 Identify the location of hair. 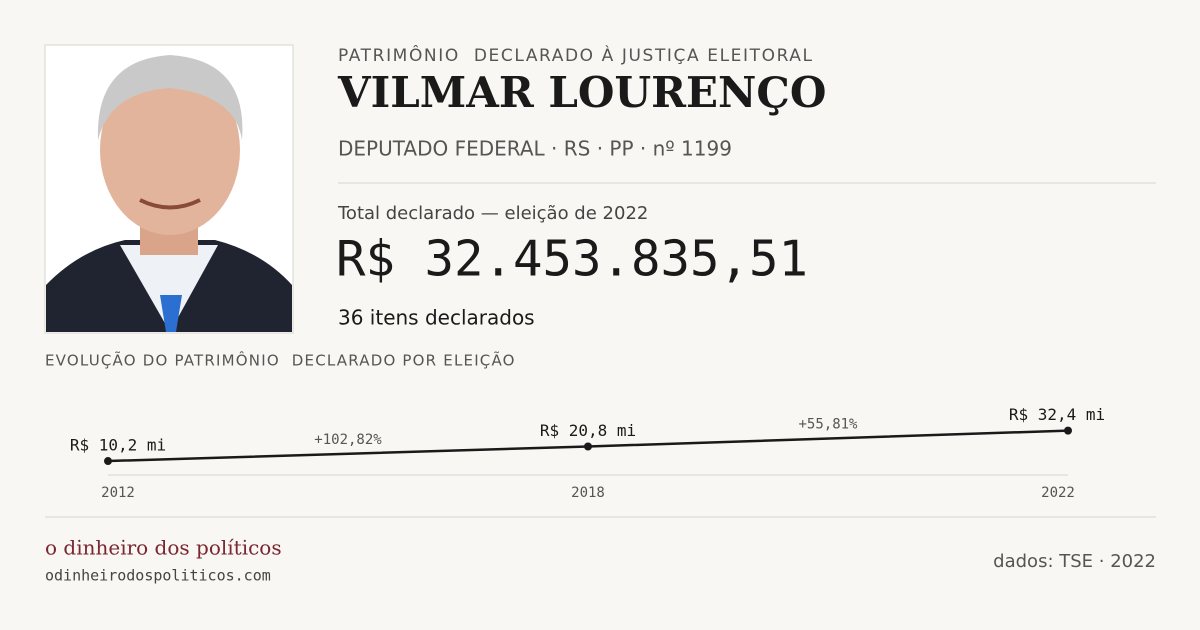
(170, 97).